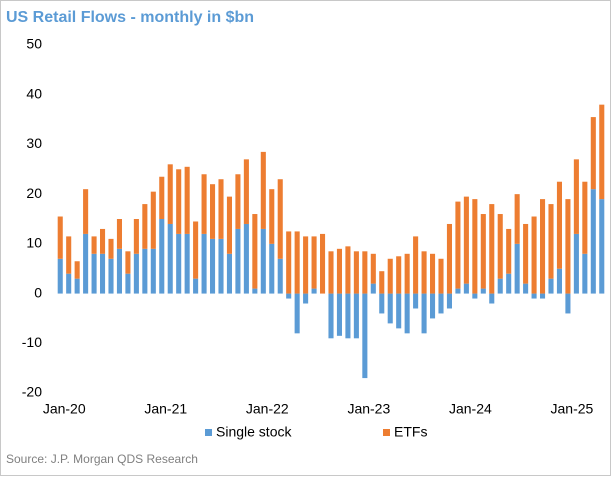 The width and height of the screenshot is (611, 481). What do you see at coordinates (470, 409) in the screenshot?
I see `x-tick-label: Jan-24` at bounding box center [470, 409].